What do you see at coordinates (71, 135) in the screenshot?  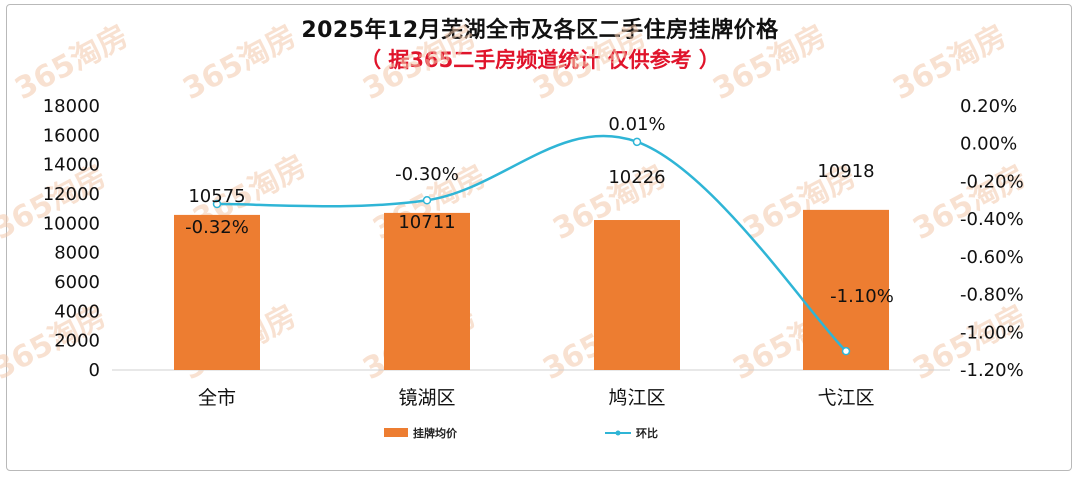 I see `y-left-tick-label: 16000` at bounding box center [71, 135].